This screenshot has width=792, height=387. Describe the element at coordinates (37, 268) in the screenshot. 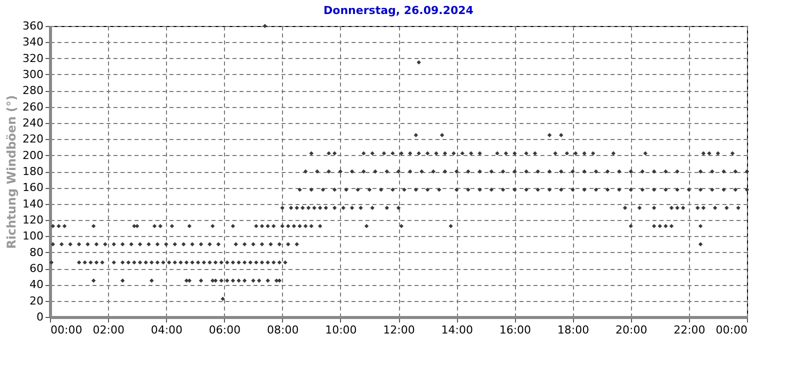

I see `y-tick-label: 60` at that location.